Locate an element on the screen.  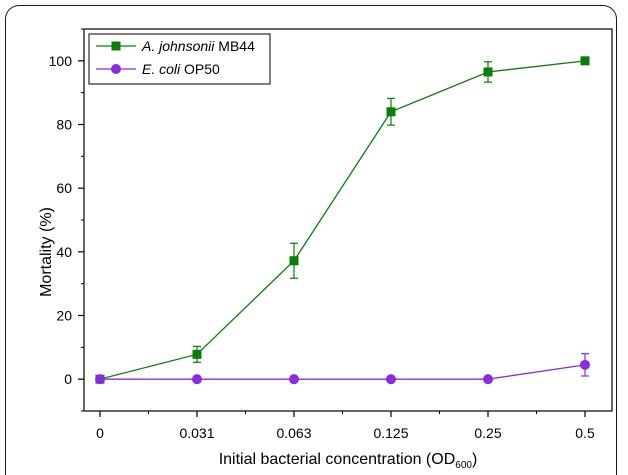
x-axis-title: Initial bacterial concentration (OD600) is located at coordinates (348, 460).